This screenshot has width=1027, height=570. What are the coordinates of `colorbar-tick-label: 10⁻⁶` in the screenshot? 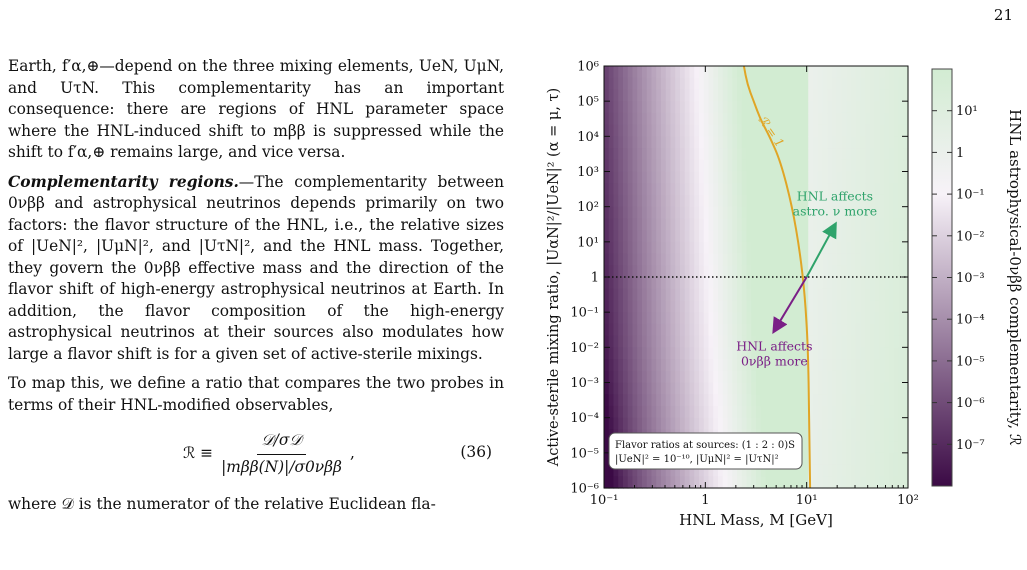 It's located at (970, 403).